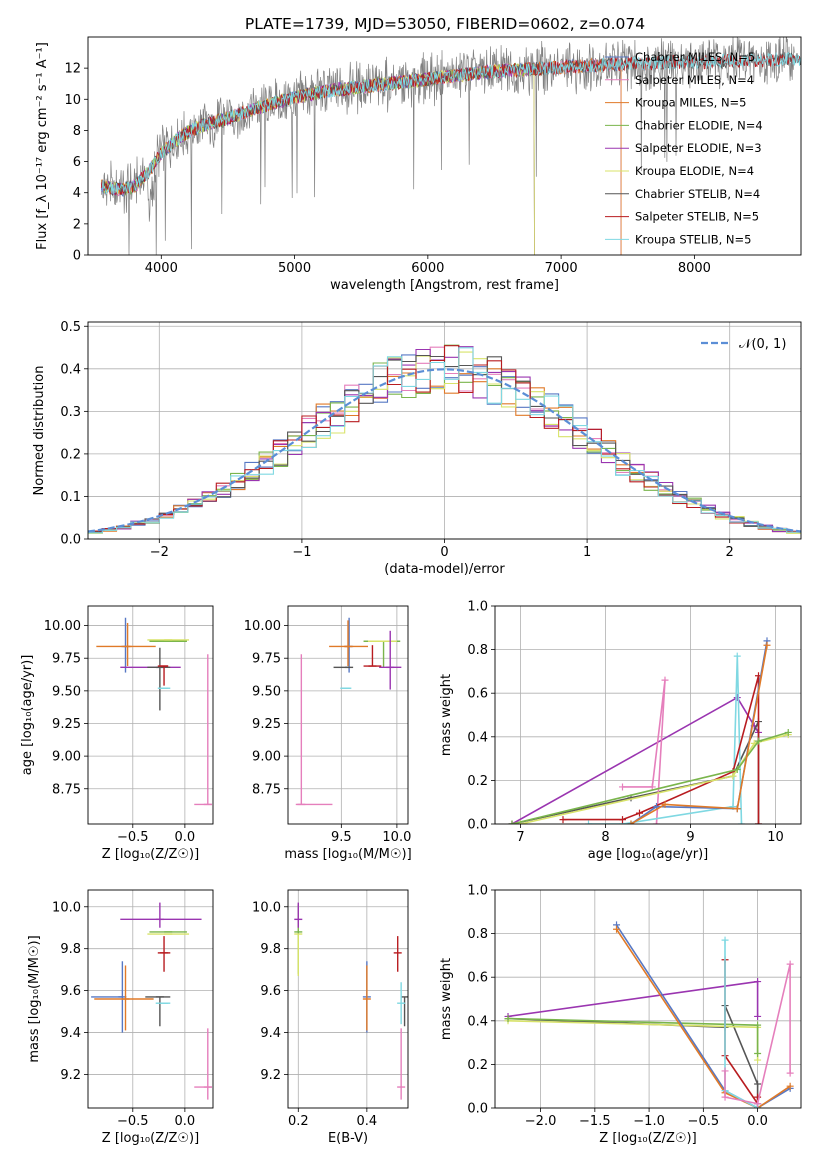  What do you see at coordinates (70, 1075) in the screenshot?
I see `y-tick-label: 9.2` at bounding box center [70, 1075].